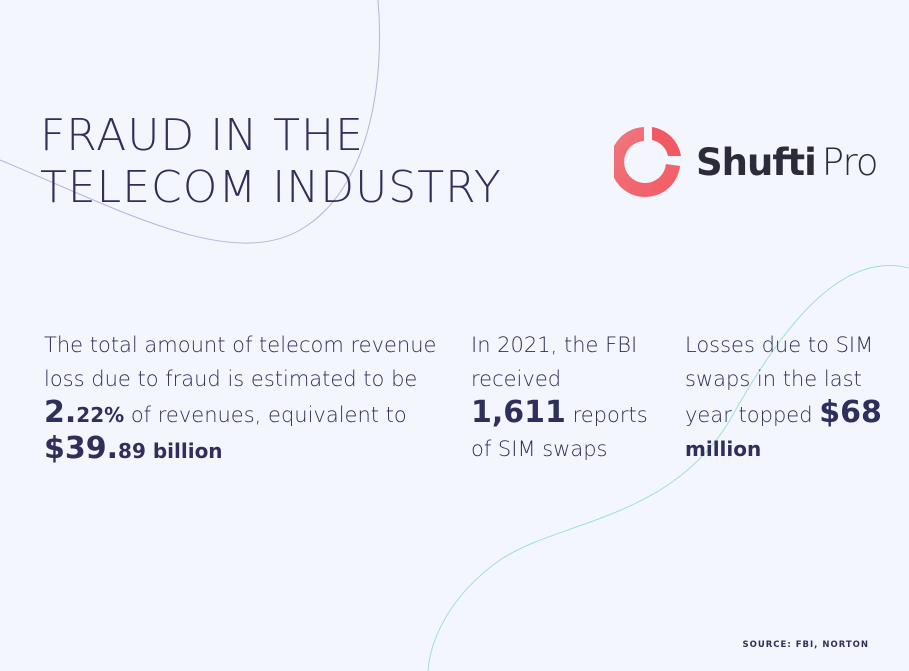 This screenshot has width=909, height=671. I want to click on title-line-2: TELECOM INDUSTRY, so click(271, 187).